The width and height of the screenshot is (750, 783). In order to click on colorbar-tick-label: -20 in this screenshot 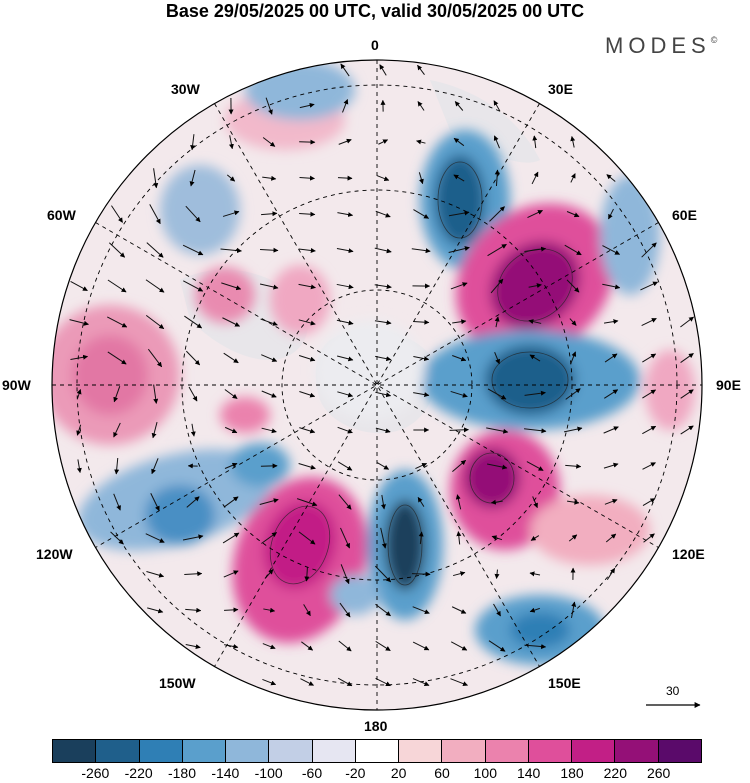, I will do `click(355, 773)`.